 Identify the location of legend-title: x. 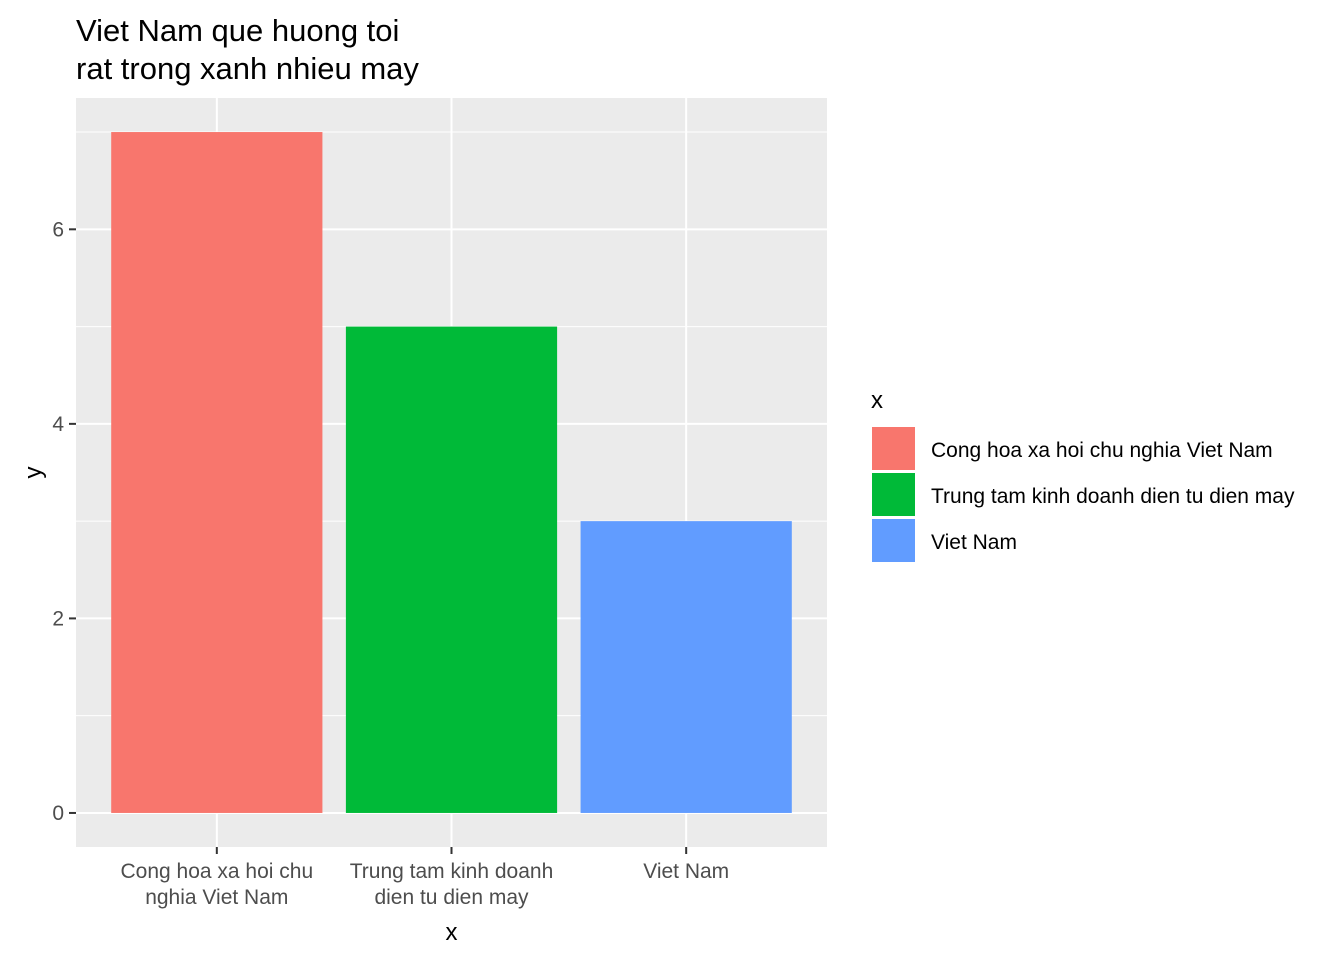
(877, 400).